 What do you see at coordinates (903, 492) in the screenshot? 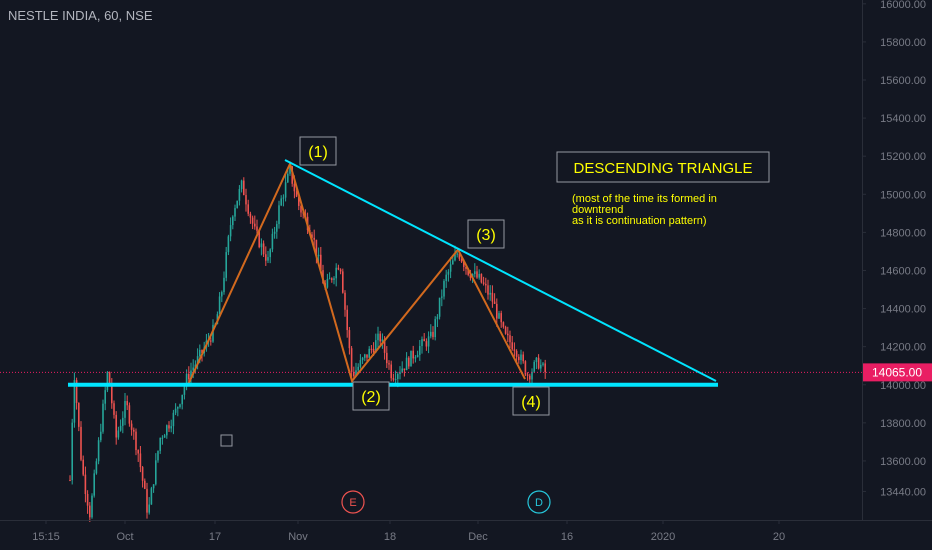
I see `price-tick-label: 13440.00` at bounding box center [903, 492].